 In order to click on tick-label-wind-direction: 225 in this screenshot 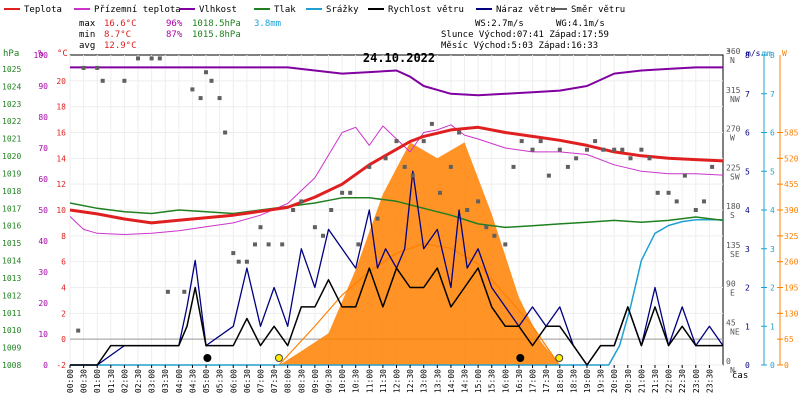, I will do `click(733, 167)`.